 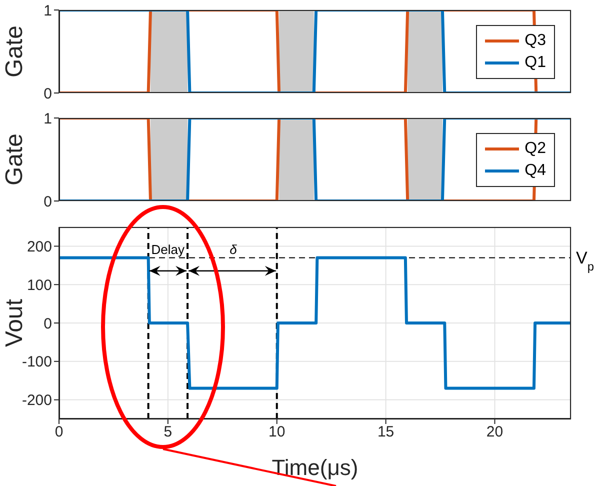 I want to click on legend-label: Q3, so click(x=535, y=40).